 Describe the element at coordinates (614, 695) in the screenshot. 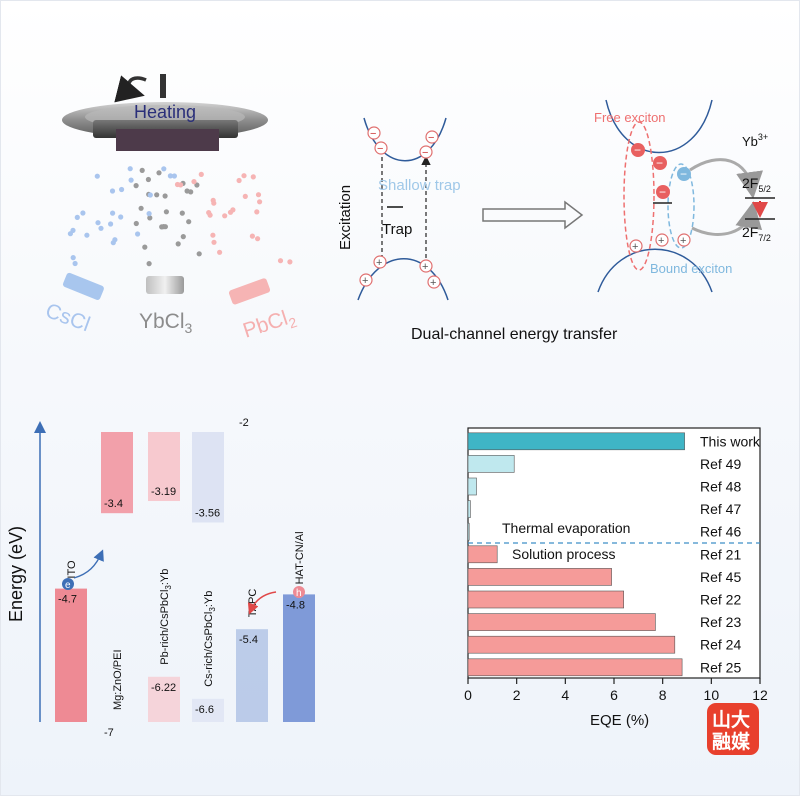

I see `x-tick-label: 6` at that location.